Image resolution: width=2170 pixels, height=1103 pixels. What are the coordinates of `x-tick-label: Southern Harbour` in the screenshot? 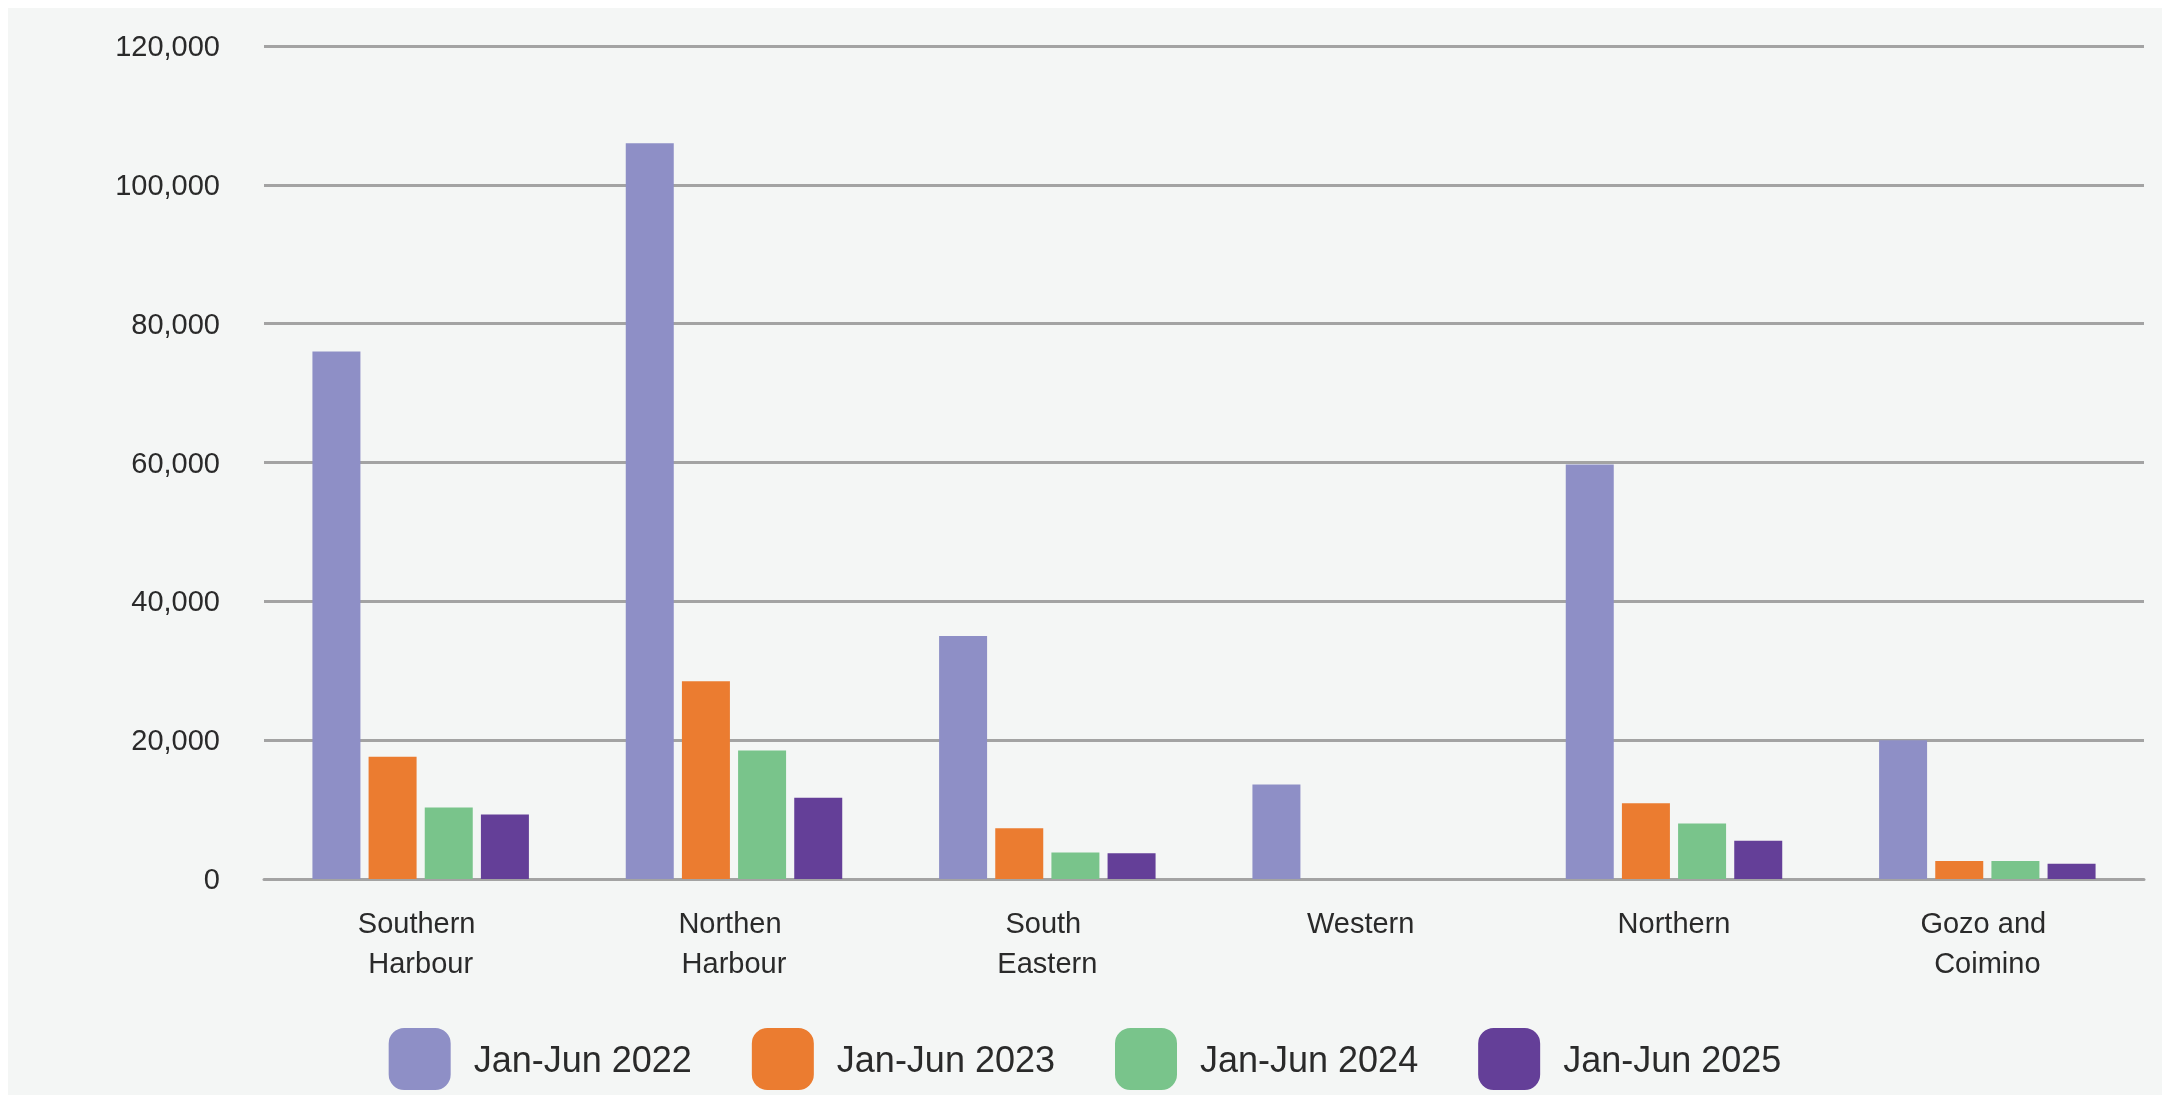 It's located at (420, 943).